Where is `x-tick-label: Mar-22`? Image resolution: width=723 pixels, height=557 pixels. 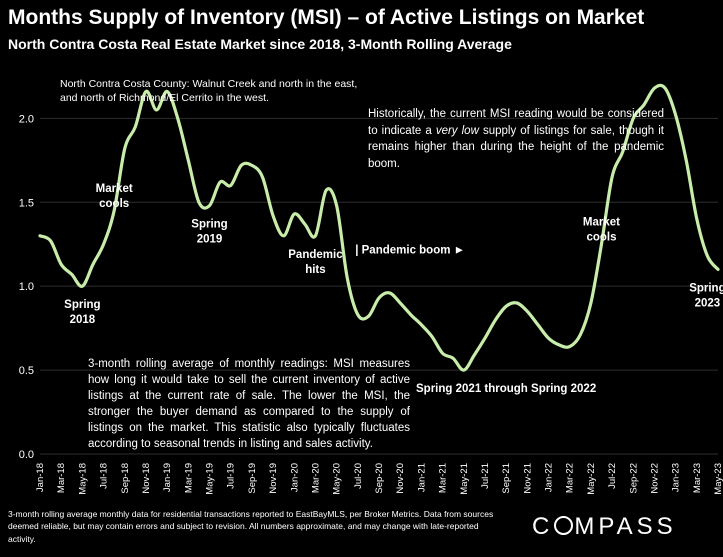 x-tick-label: Mar-22 is located at coordinates (570, 478).